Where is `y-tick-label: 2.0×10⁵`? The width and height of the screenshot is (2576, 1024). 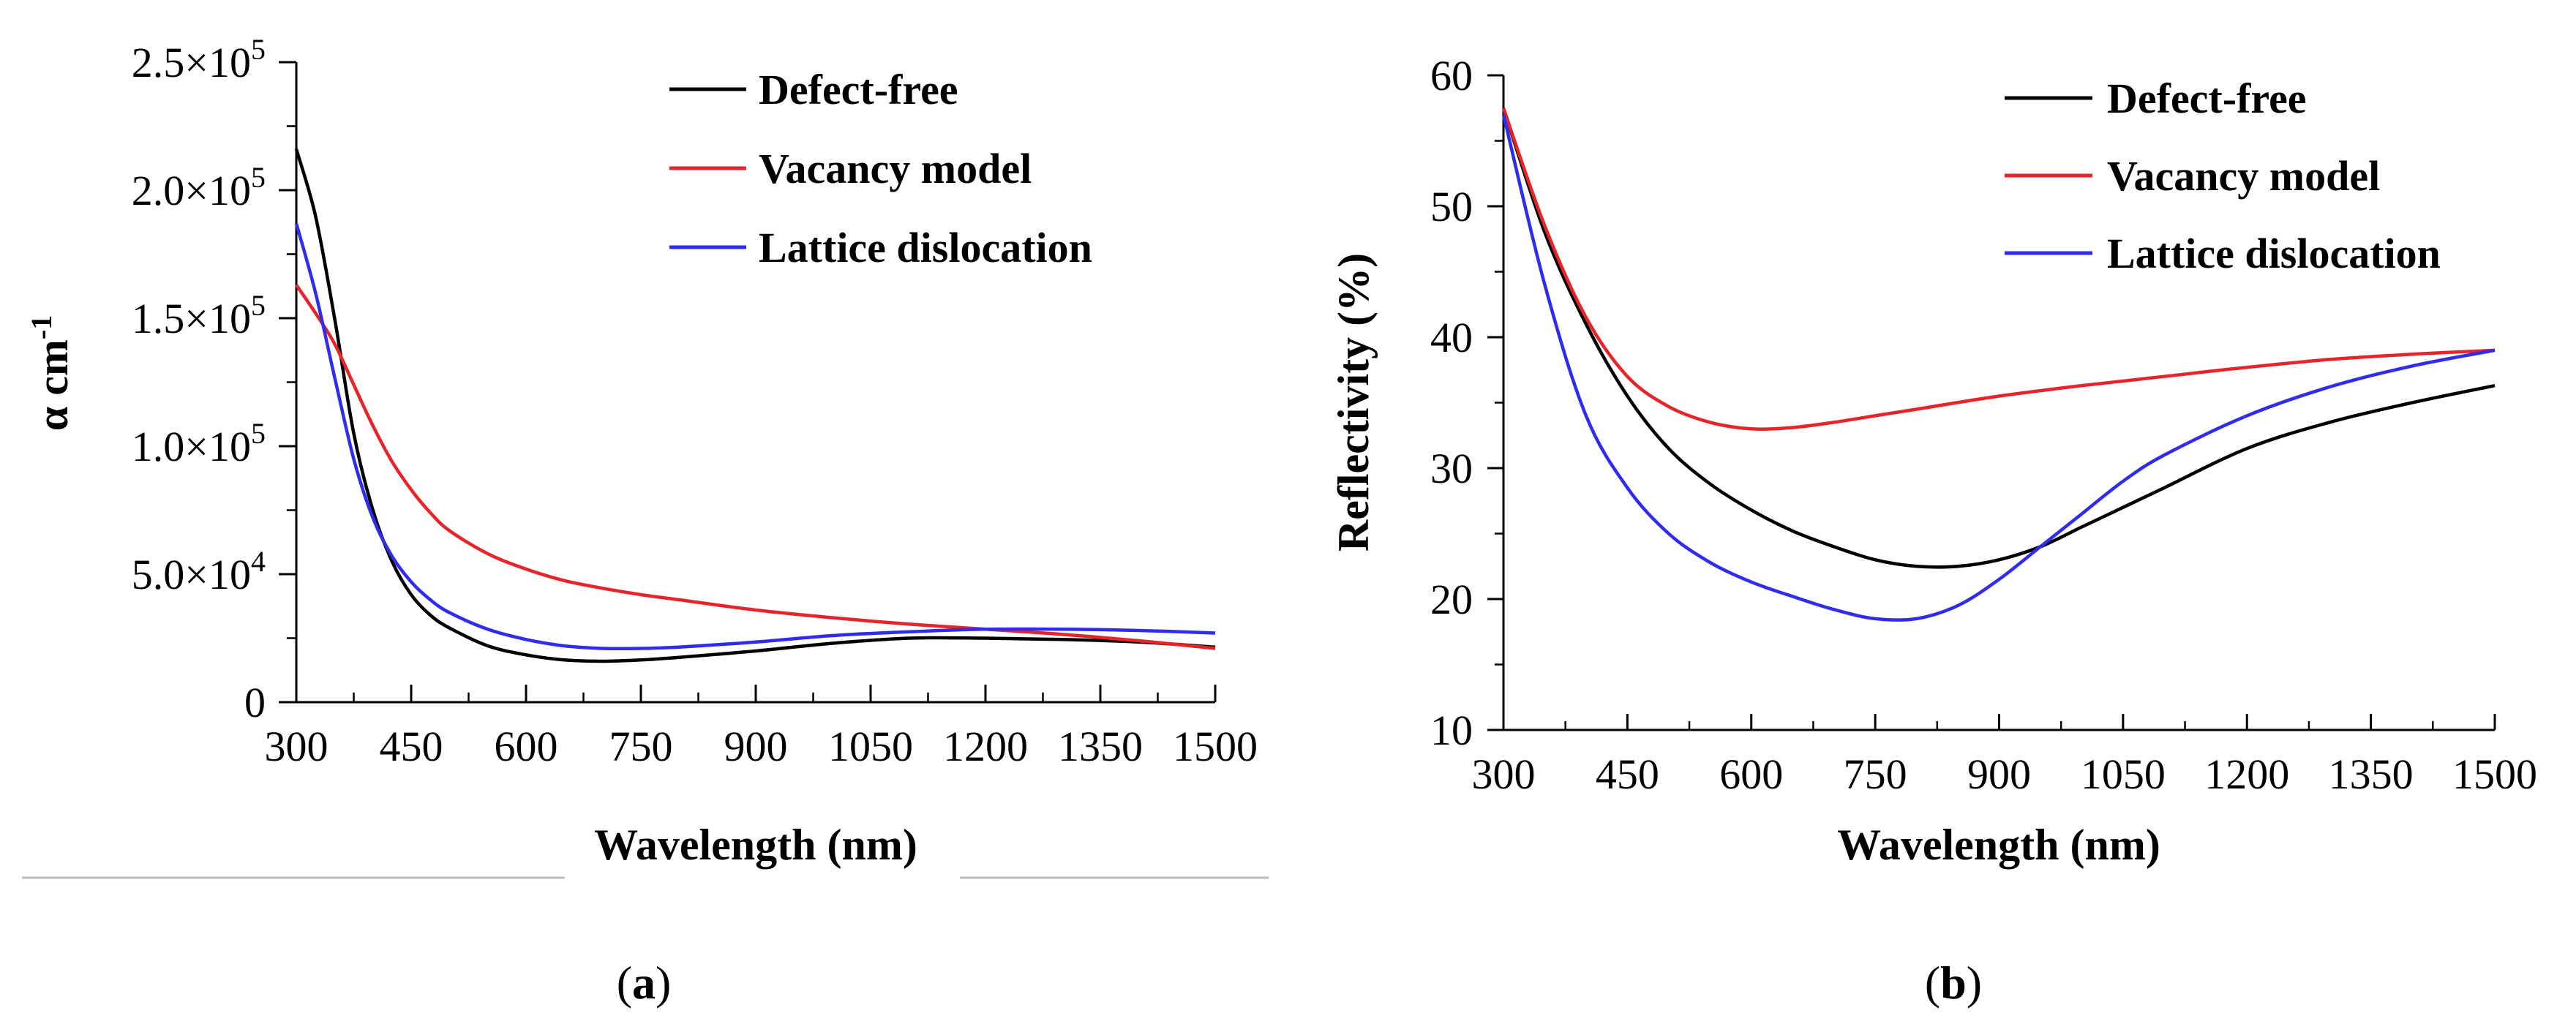
y-tick-label: 2.0×10⁵ is located at coordinates (199, 187).